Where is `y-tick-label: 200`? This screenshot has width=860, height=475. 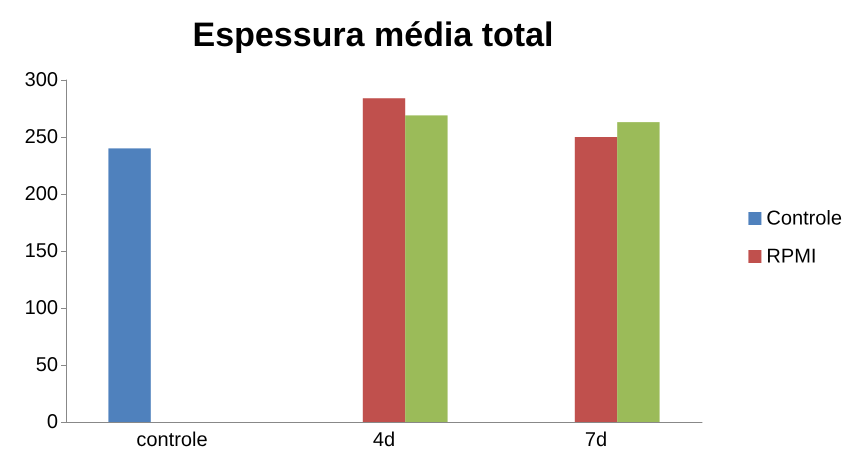 y-tick-label: 200 is located at coordinates (41, 194).